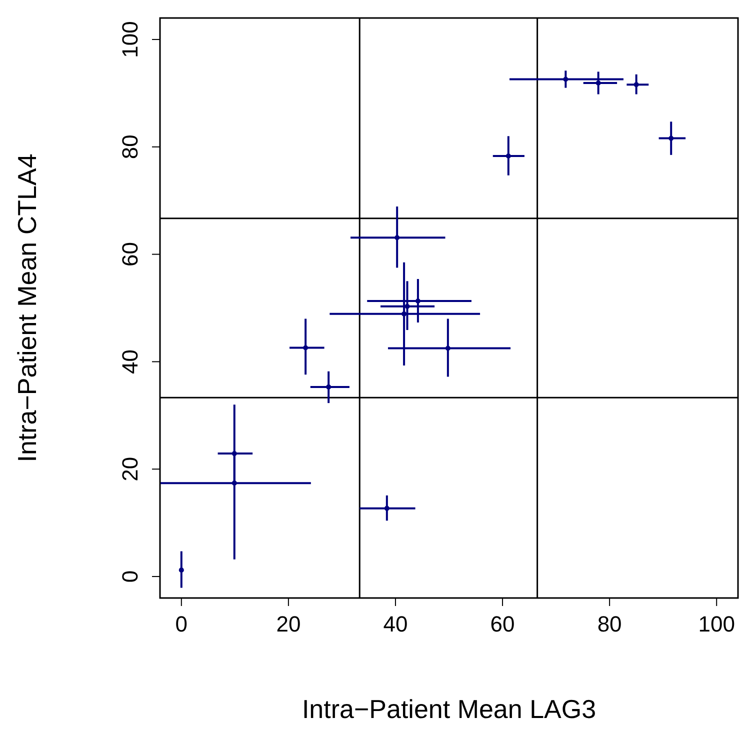  I want to click on y-tick-label: 100, so click(130, 39).